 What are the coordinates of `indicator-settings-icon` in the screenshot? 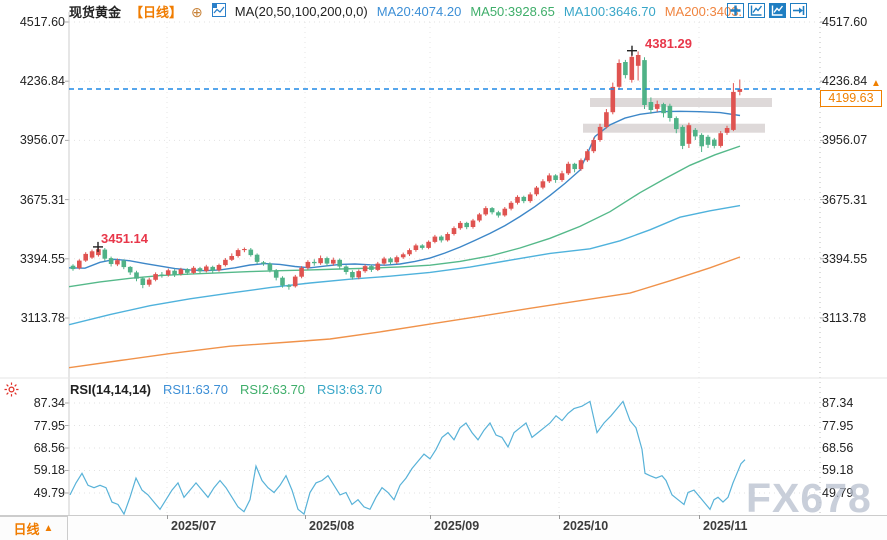 It's located at (11, 392).